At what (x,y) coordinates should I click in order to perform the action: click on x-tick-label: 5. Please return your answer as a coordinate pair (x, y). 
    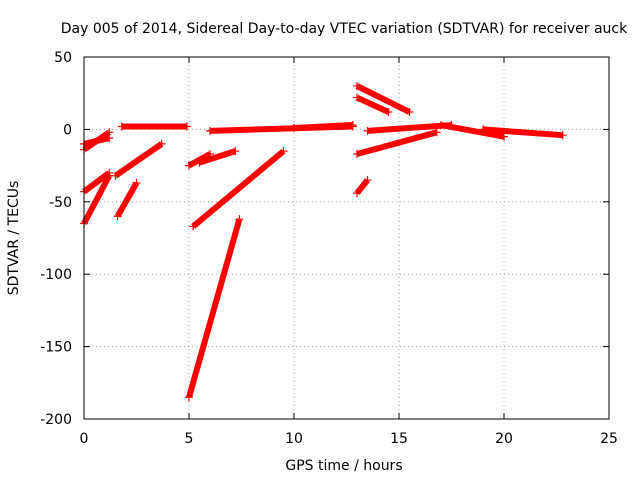
    Looking at the image, I should click on (189, 439).